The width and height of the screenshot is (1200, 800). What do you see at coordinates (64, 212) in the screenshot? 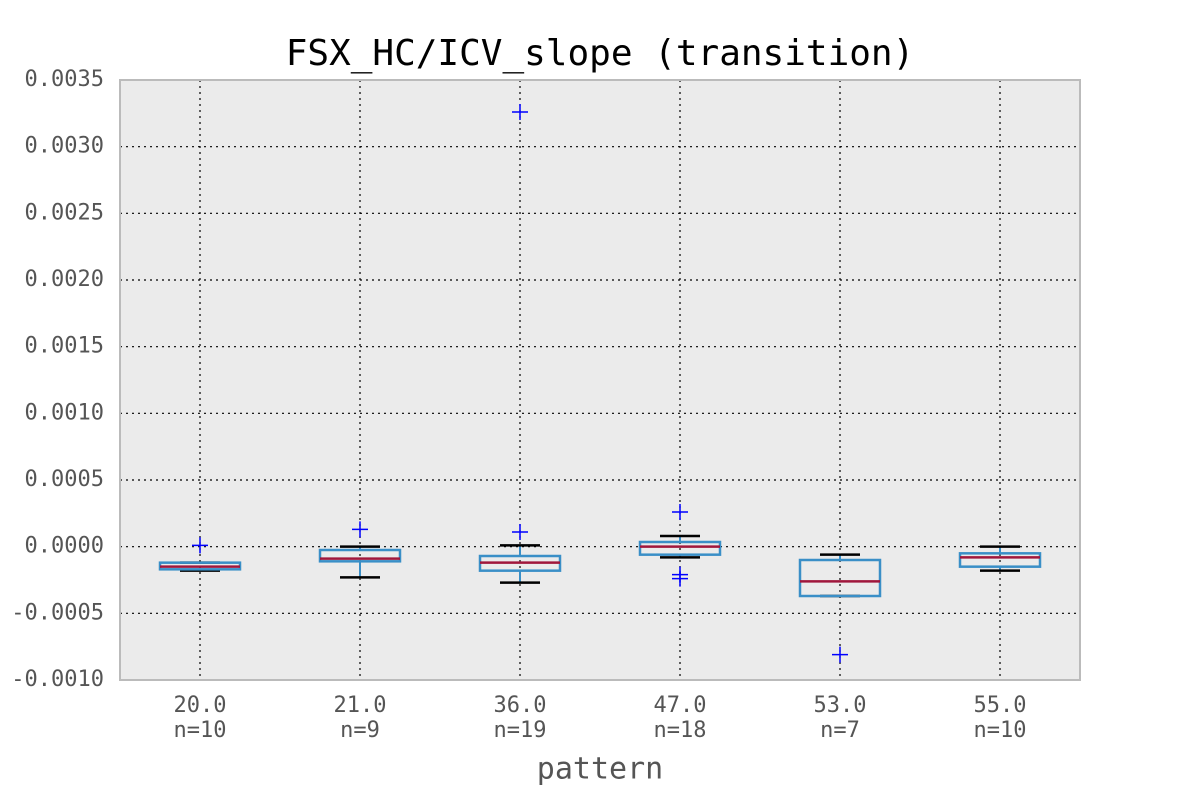
I see `y-tick-label: 0.0025` at bounding box center [64, 212].